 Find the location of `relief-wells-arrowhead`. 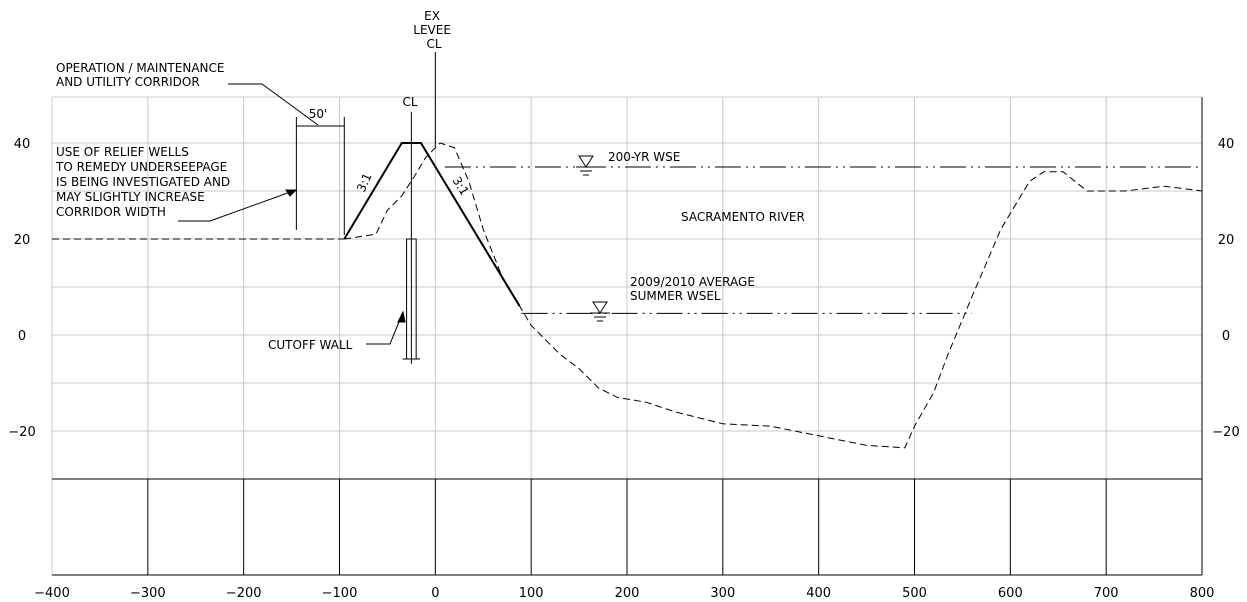

relief-wells-arrowhead is located at coordinates (291, 193).